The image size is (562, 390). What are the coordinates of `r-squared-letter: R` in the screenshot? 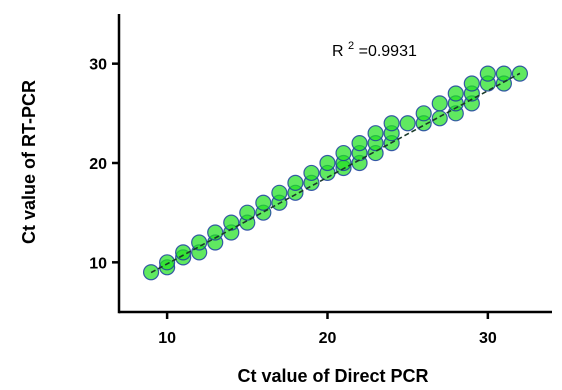 It's located at (338, 51).